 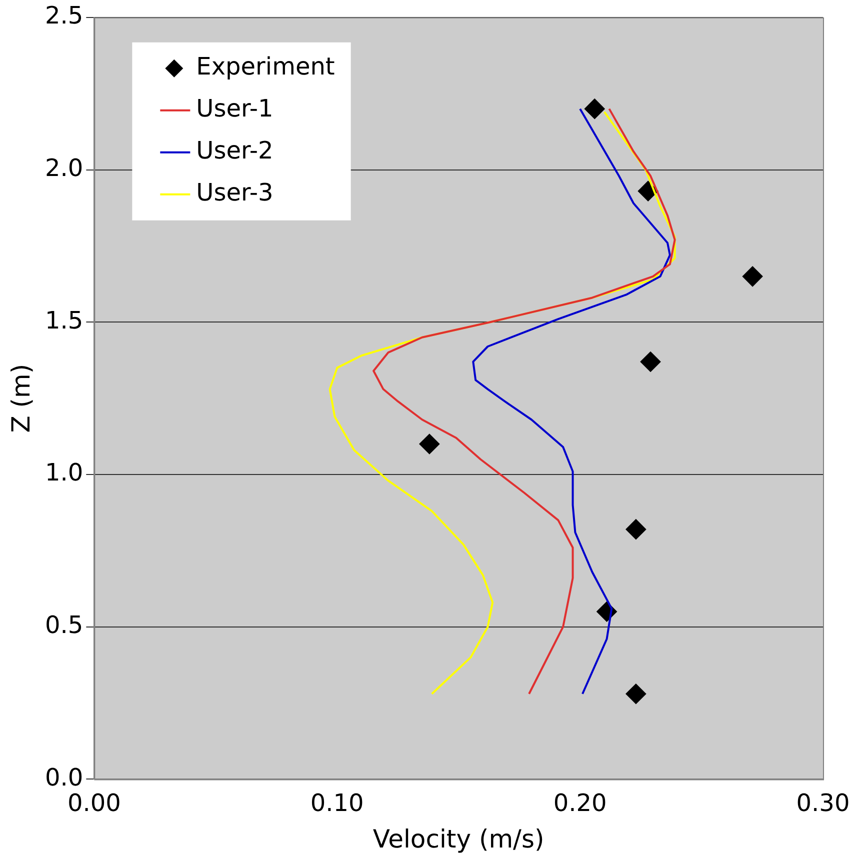 I want to click on y-tick-label: 2.5, so click(x=64, y=16).